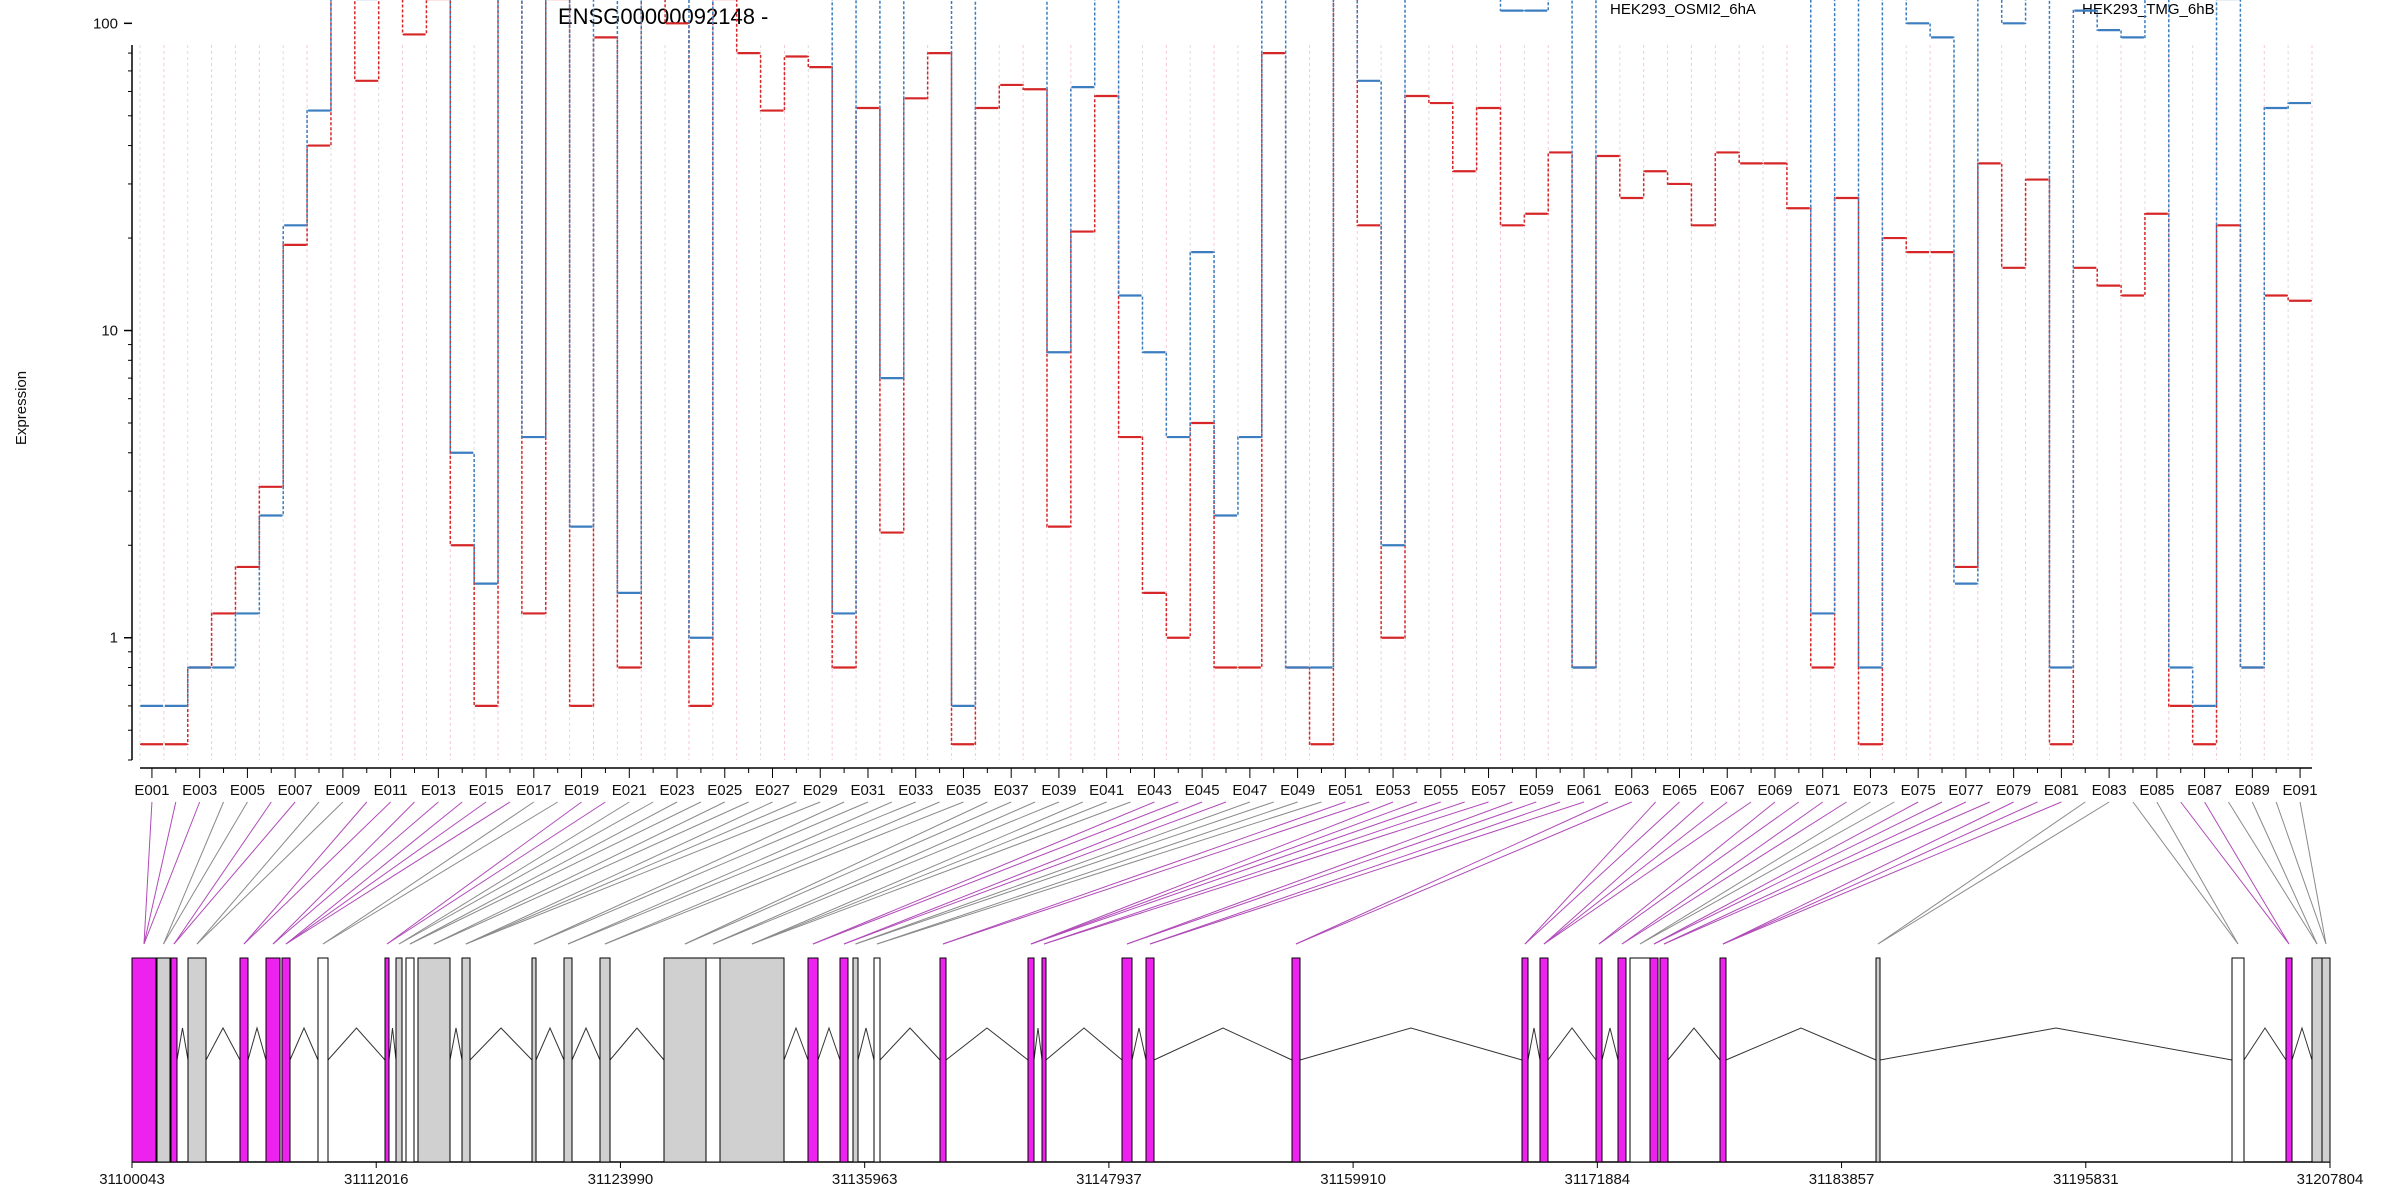 This screenshot has width=2400, height=1200. I want to click on x-tick-label: E043, so click(1154, 790).